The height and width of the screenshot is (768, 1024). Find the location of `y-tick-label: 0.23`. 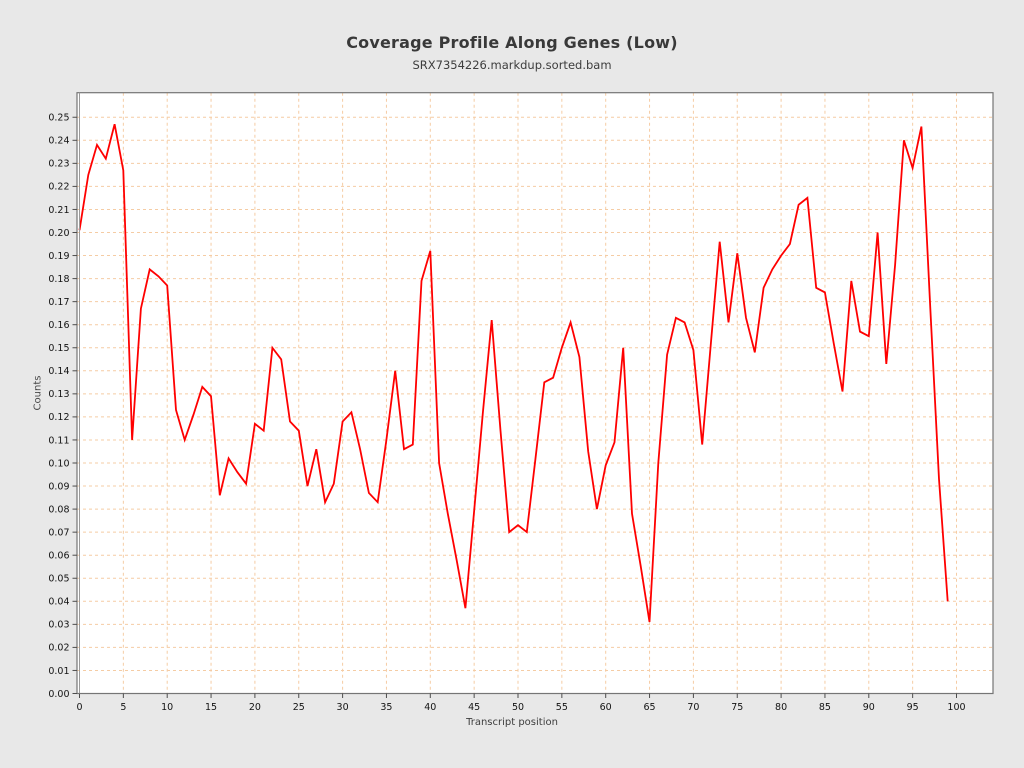

y-tick-label: 0.23 is located at coordinates (58, 164).